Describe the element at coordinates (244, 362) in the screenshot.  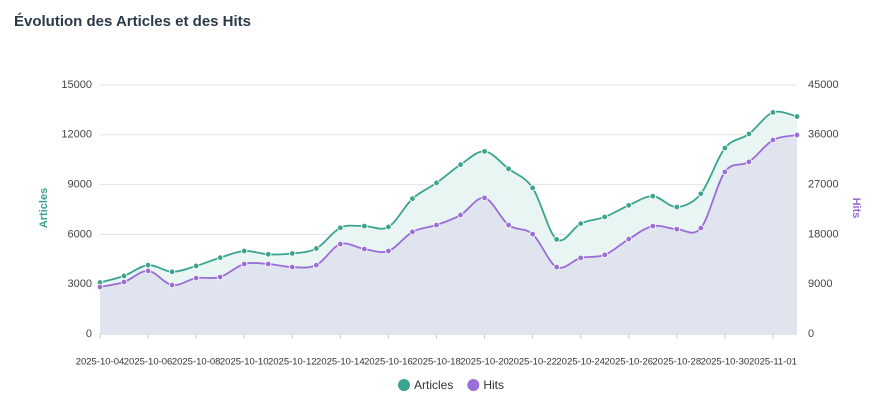
I see `x-tick-label: 2025-10-10` at that location.